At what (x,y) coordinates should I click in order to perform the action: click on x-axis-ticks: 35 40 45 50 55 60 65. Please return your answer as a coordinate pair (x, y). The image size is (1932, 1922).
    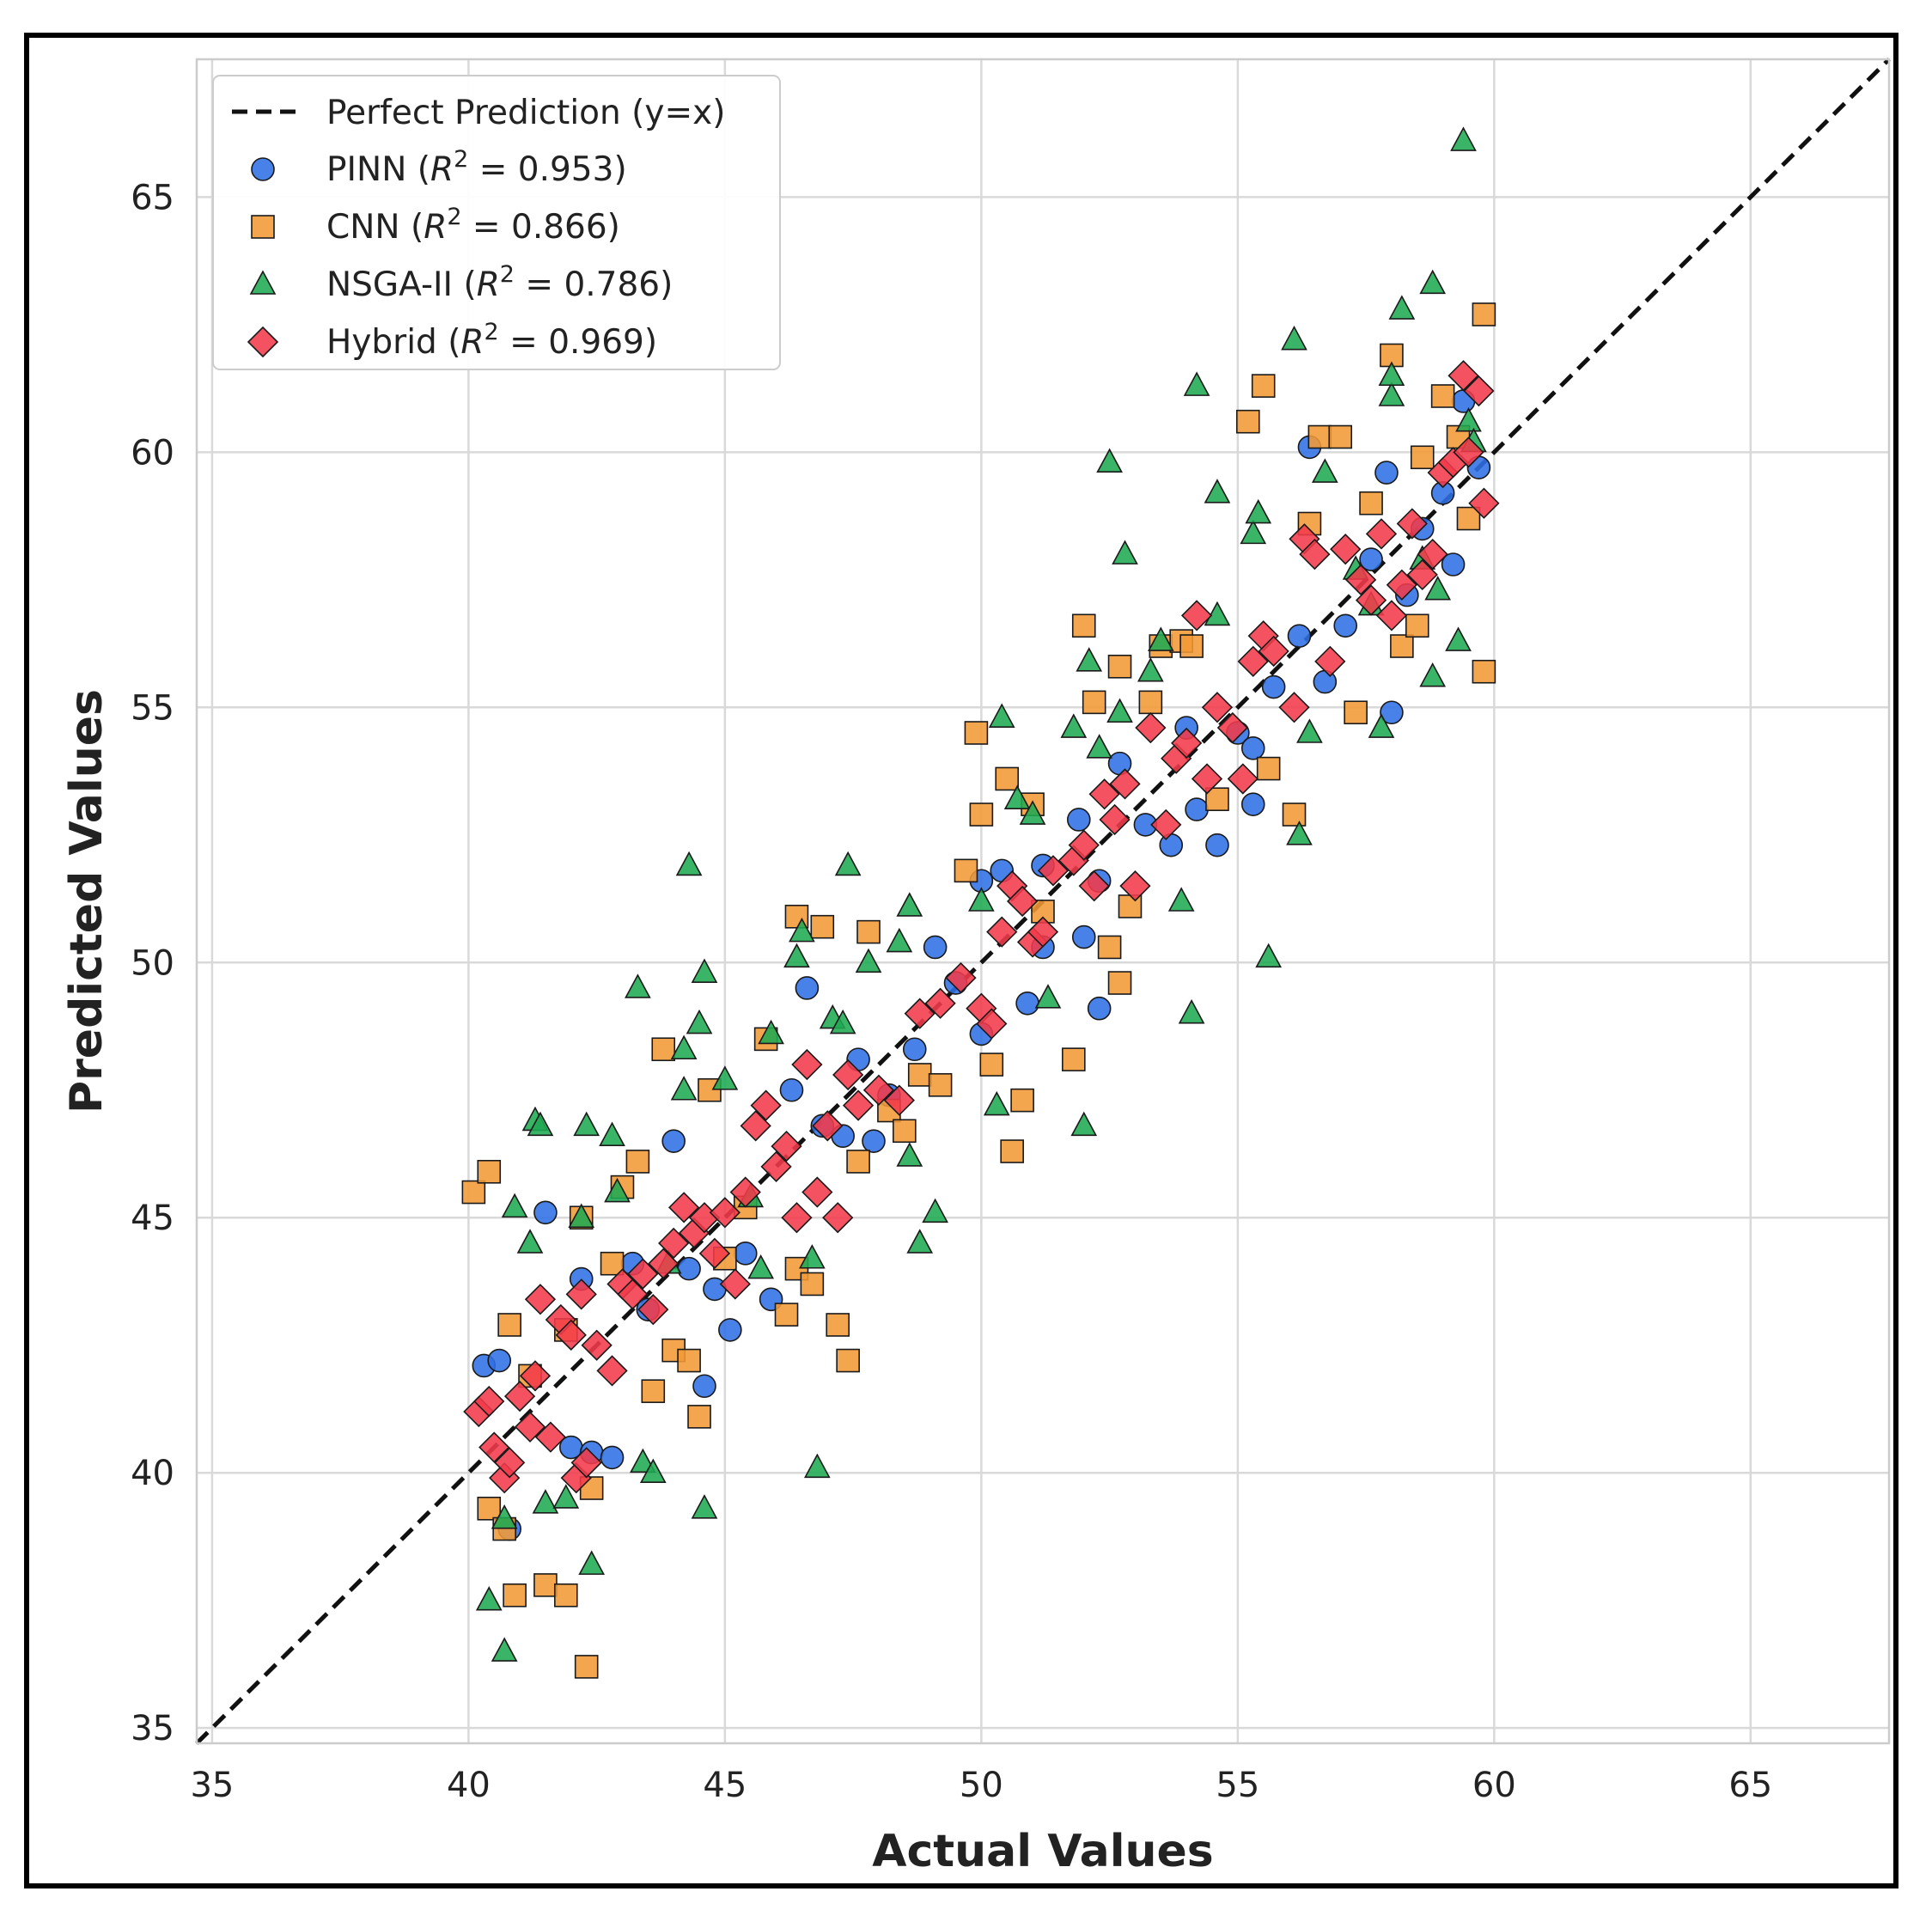
    Looking at the image, I should click on (981, 1785).